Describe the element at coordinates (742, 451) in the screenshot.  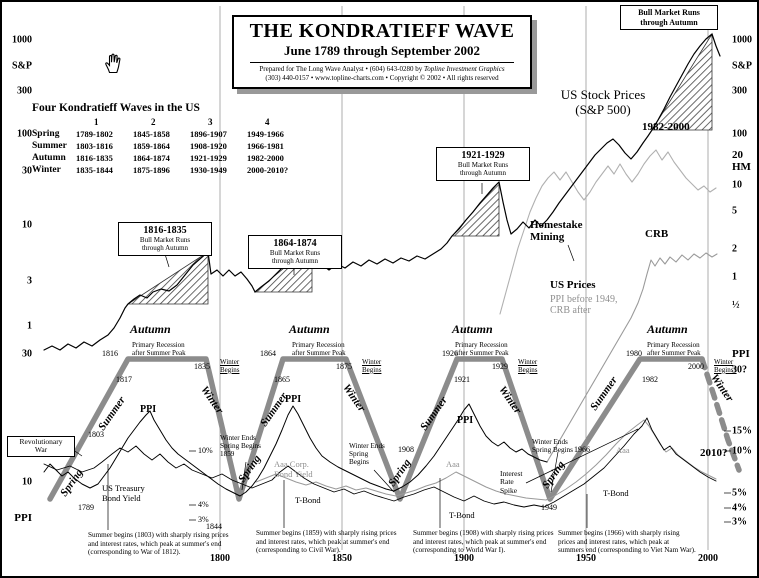
I see `right-axis-label-10%: 10%` at that location.